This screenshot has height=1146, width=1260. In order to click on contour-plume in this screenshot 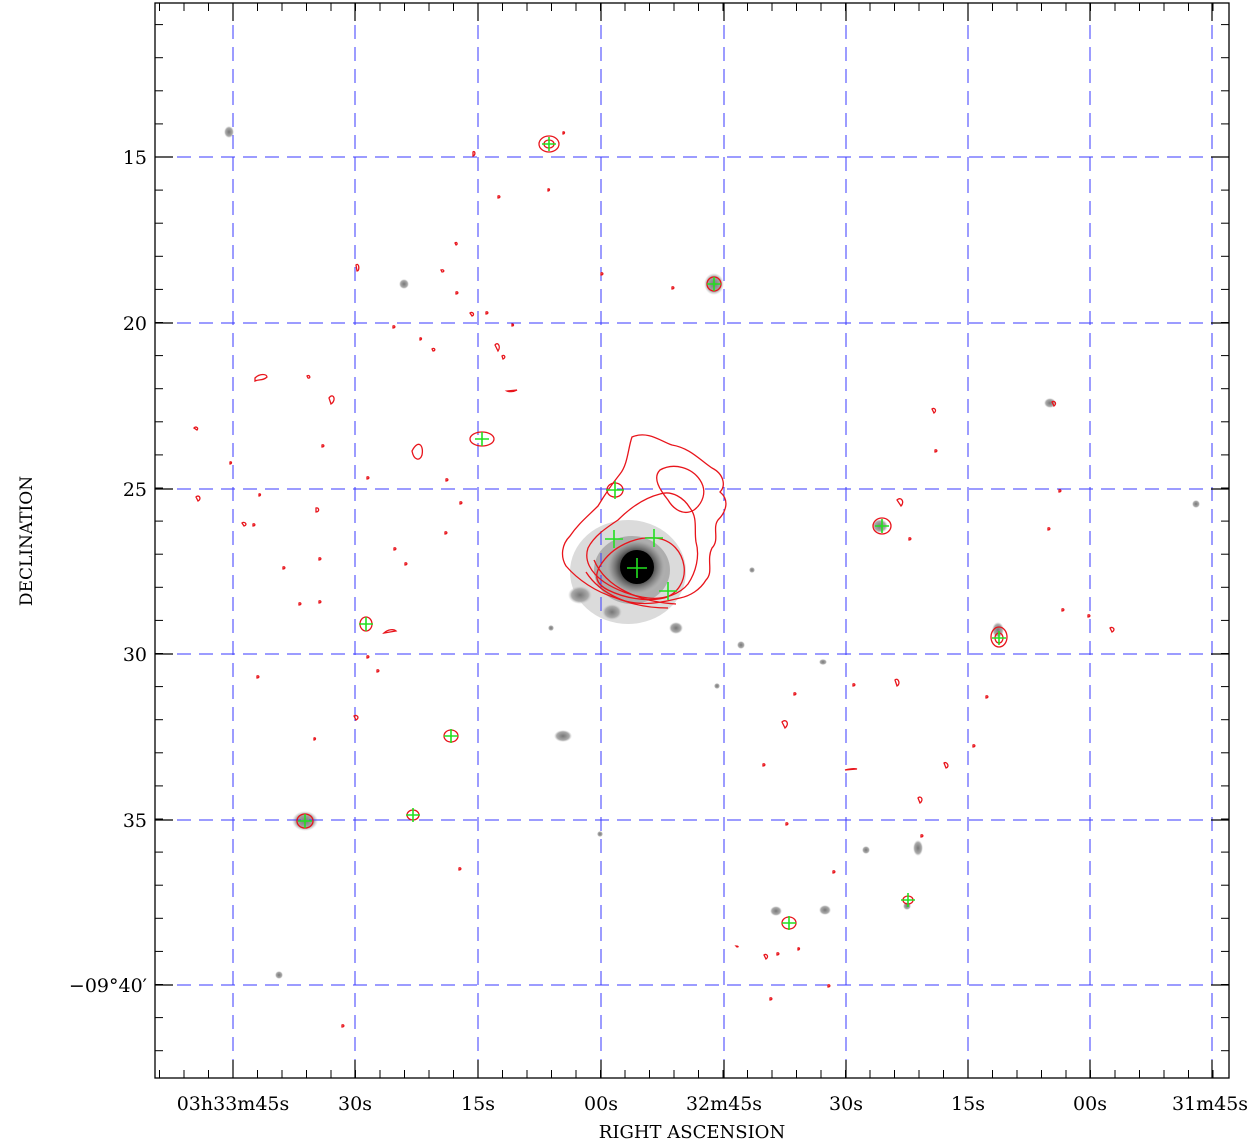, I will do `click(680, 489)`.